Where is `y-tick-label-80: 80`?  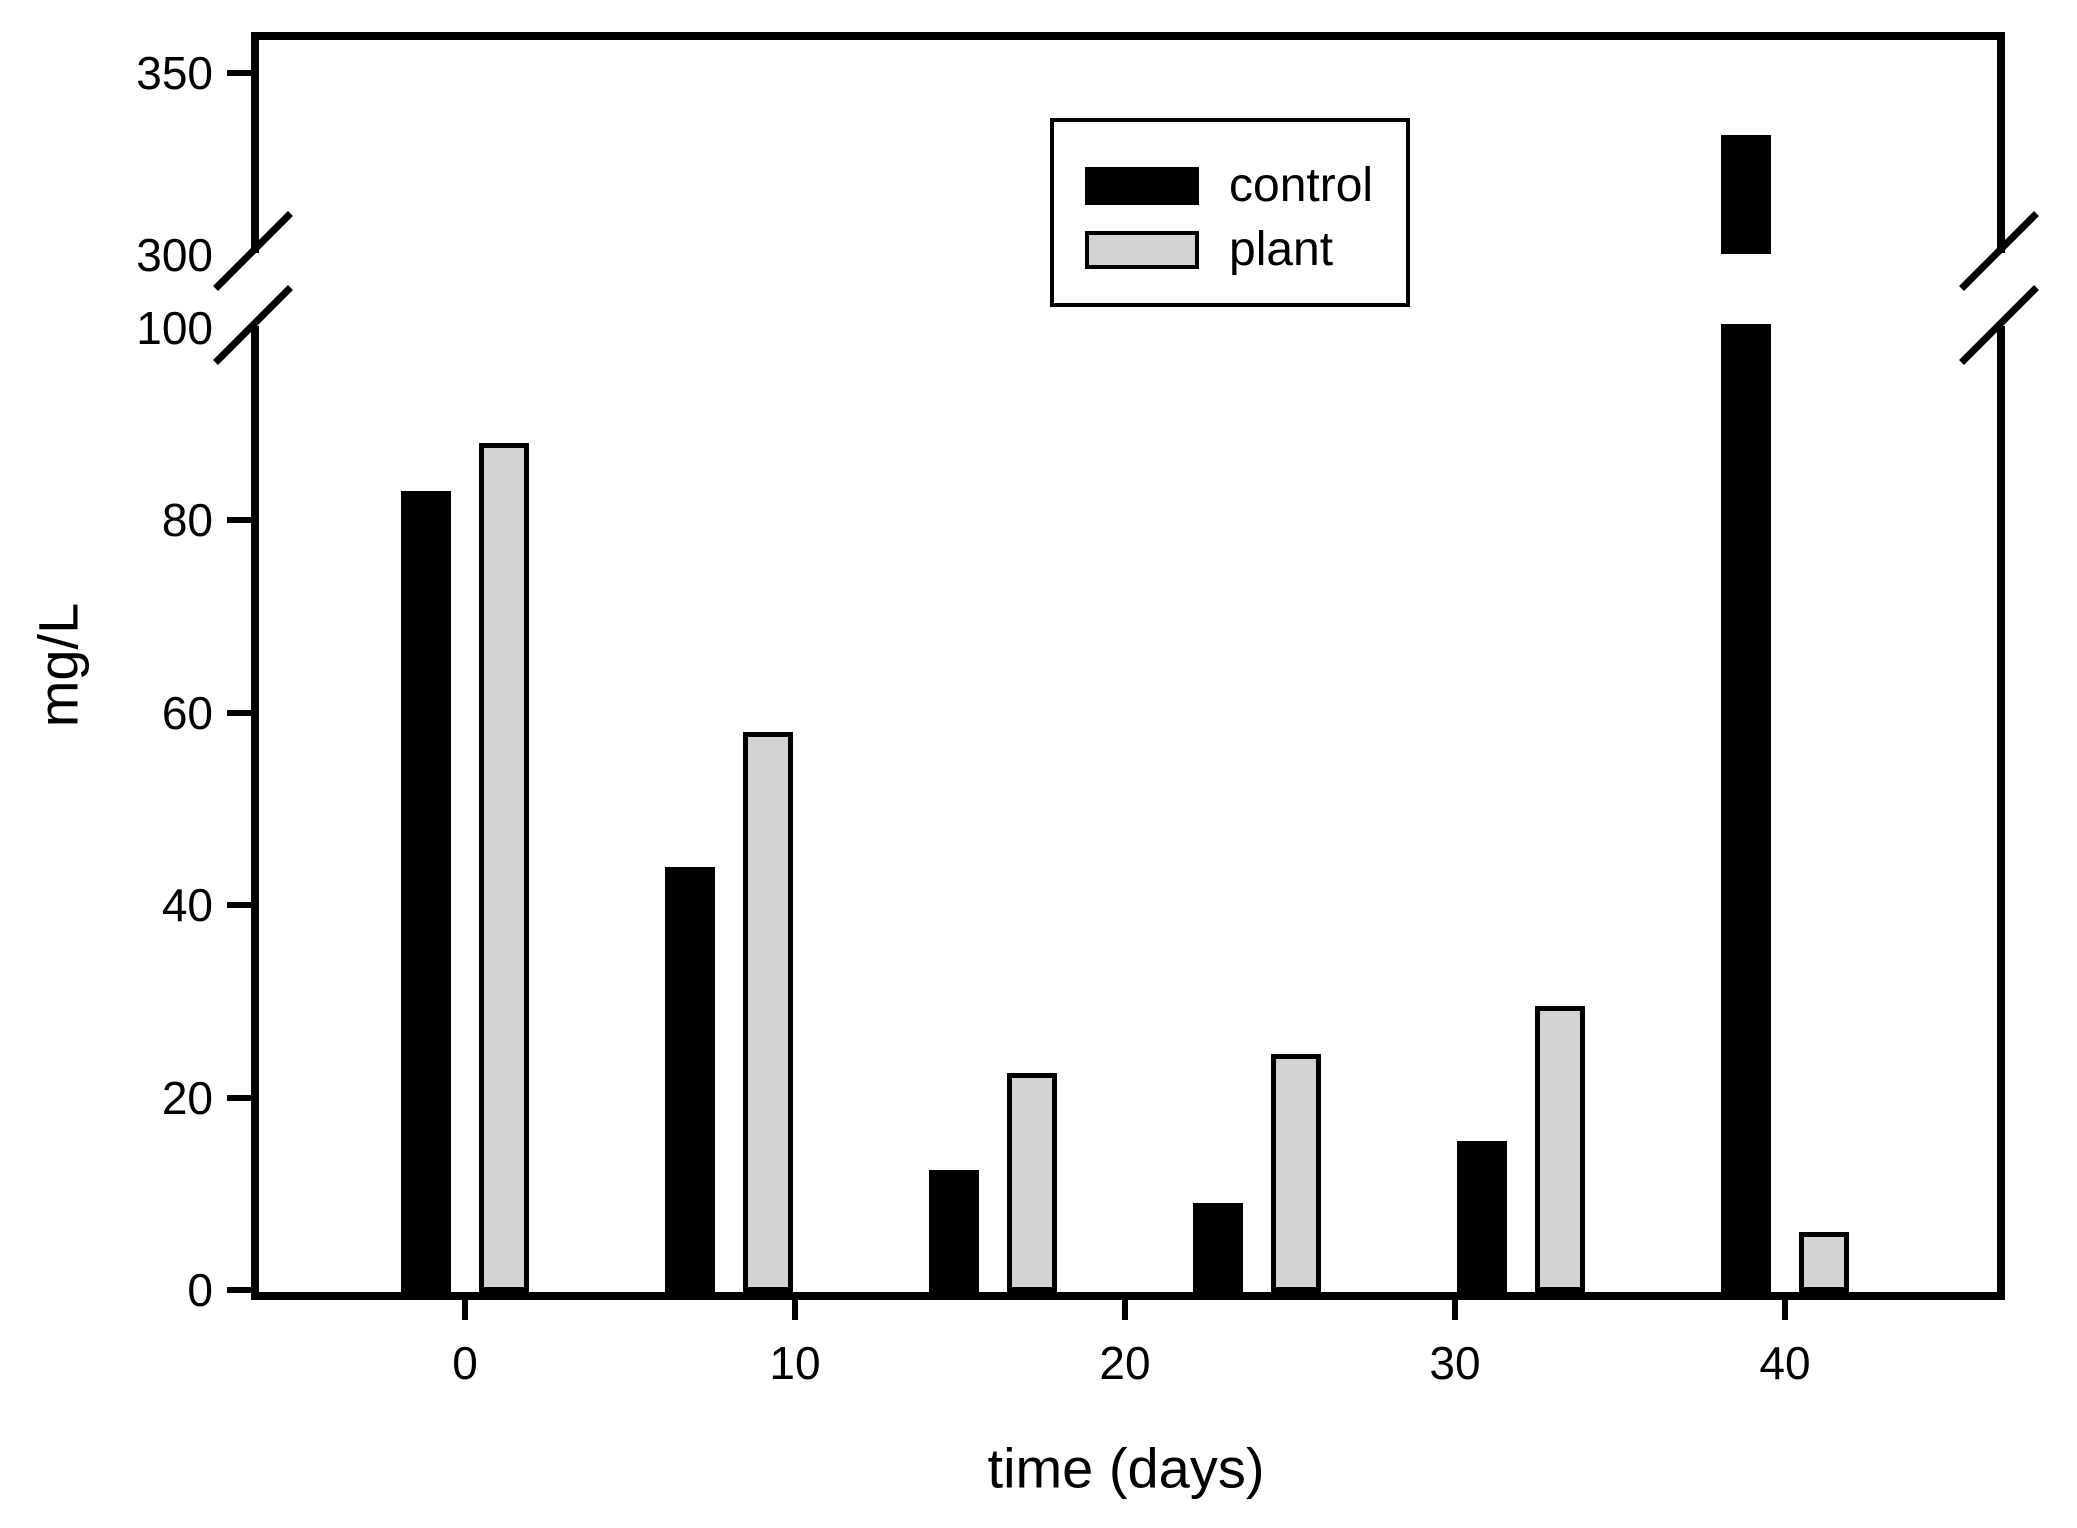 y-tick-label-80: 80 is located at coordinates (187, 520).